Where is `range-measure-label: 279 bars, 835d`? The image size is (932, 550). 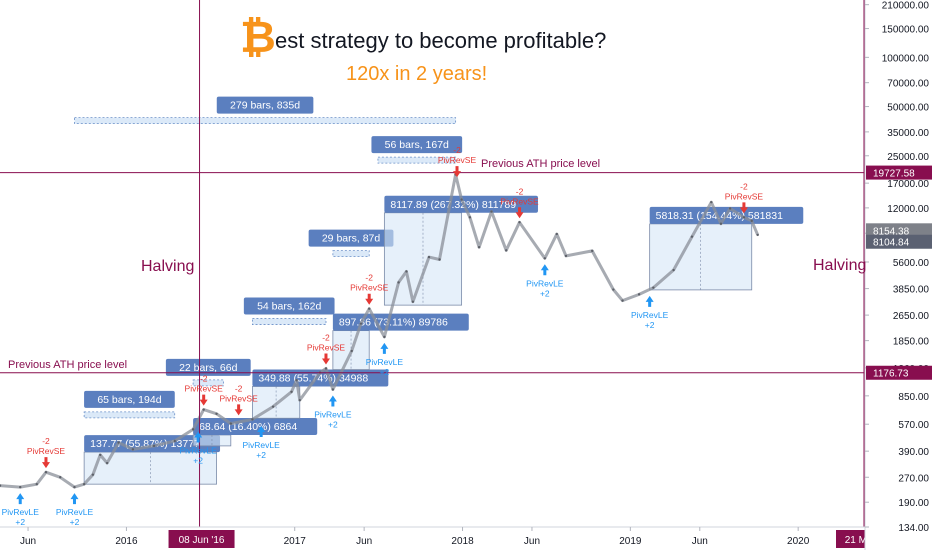
range-measure-label: 279 bars, 835d is located at coordinates (265, 106).